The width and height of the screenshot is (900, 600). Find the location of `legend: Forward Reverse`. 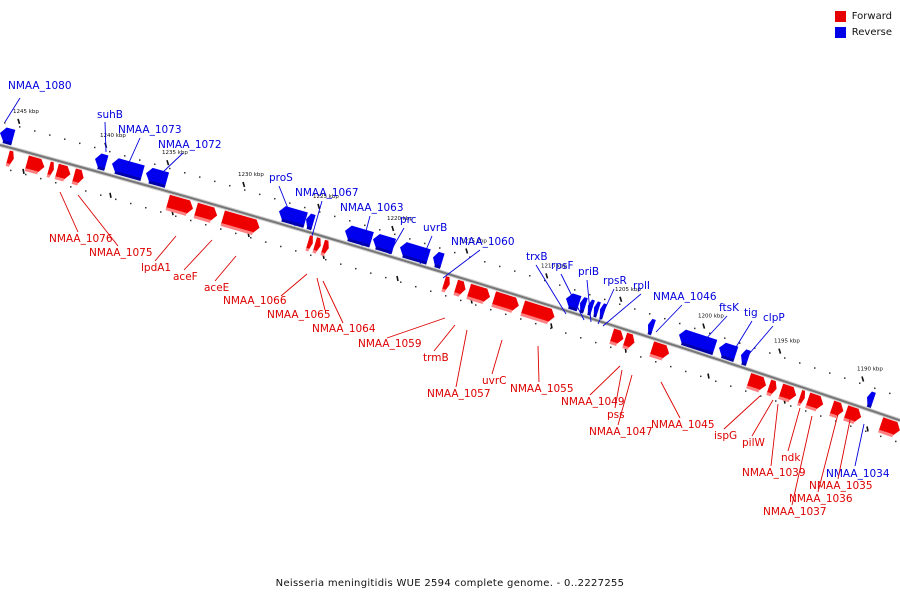

legend: Forward Reverse is located at coordinates (863, 24).